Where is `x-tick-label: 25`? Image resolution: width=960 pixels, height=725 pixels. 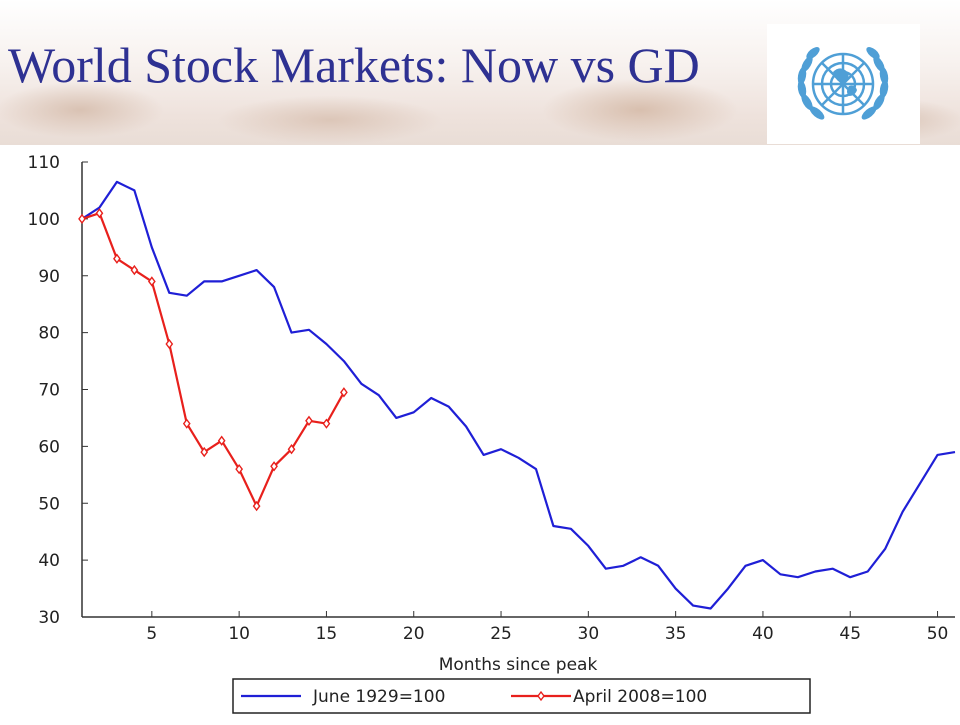
x-tick-label: 25 is located at coordinates (501, 634).